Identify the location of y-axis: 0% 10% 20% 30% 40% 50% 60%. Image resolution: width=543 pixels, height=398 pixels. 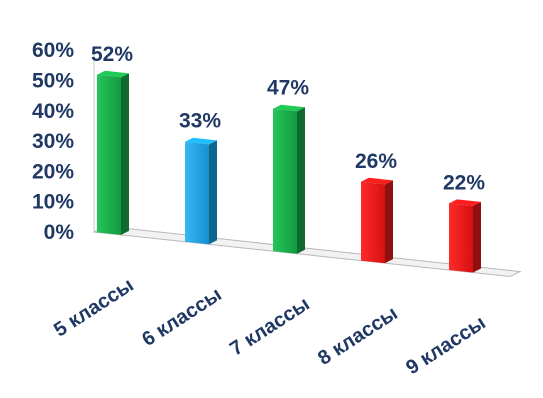
(63, 141).